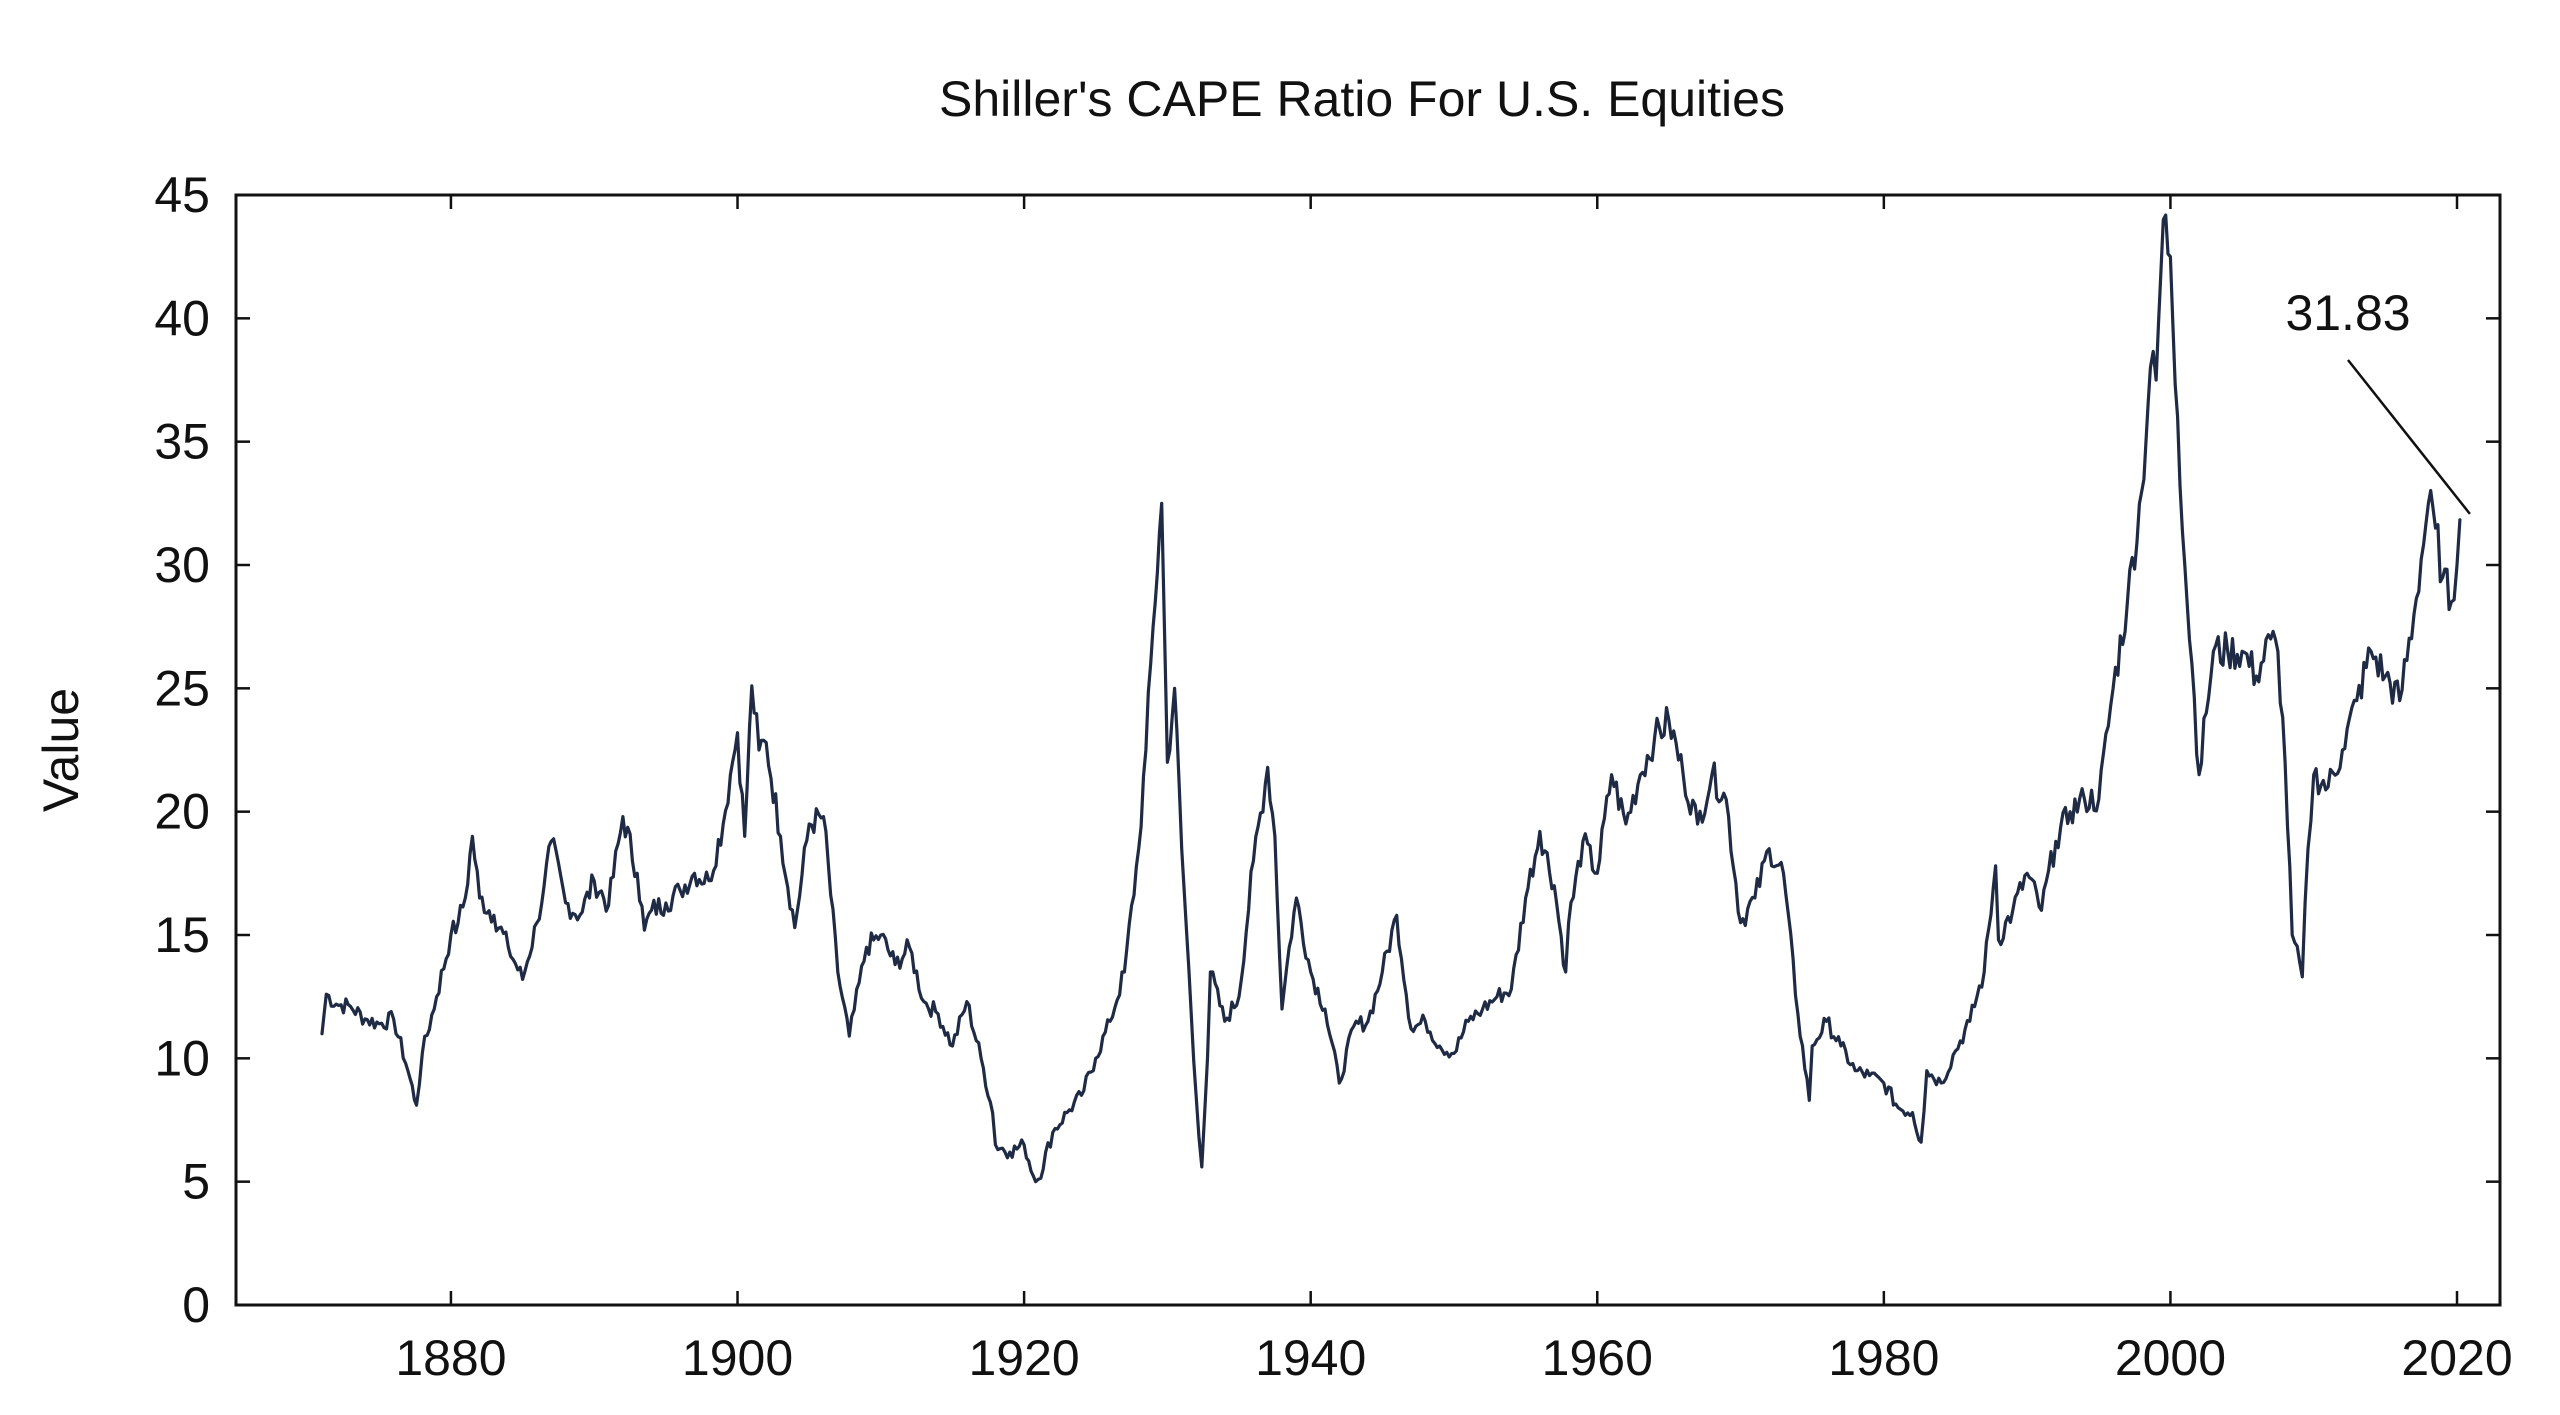 Image resolution: width=2560 pixels, height=1415 pixels. What do you see at coordinates (2347, 313) in the screenshot?
I see `latest-value-annotation: 31.83` at bounding box center [2347, 313].